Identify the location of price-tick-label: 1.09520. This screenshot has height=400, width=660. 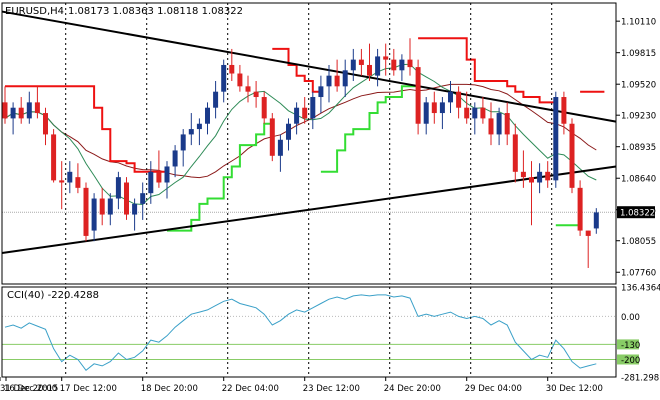
(638, 86).